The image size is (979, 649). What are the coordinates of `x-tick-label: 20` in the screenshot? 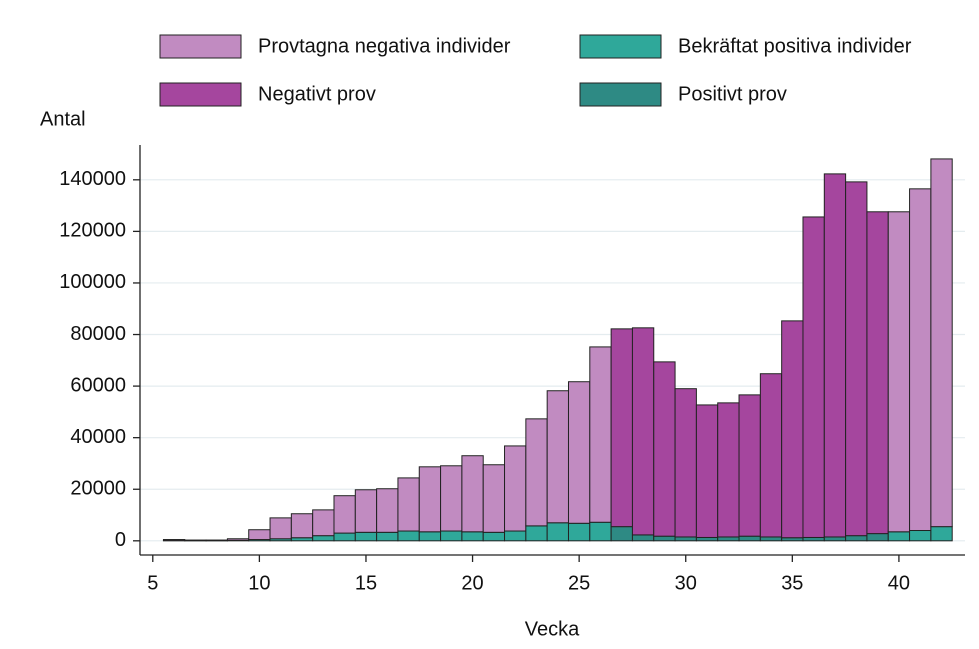 It's located at (472, 583).